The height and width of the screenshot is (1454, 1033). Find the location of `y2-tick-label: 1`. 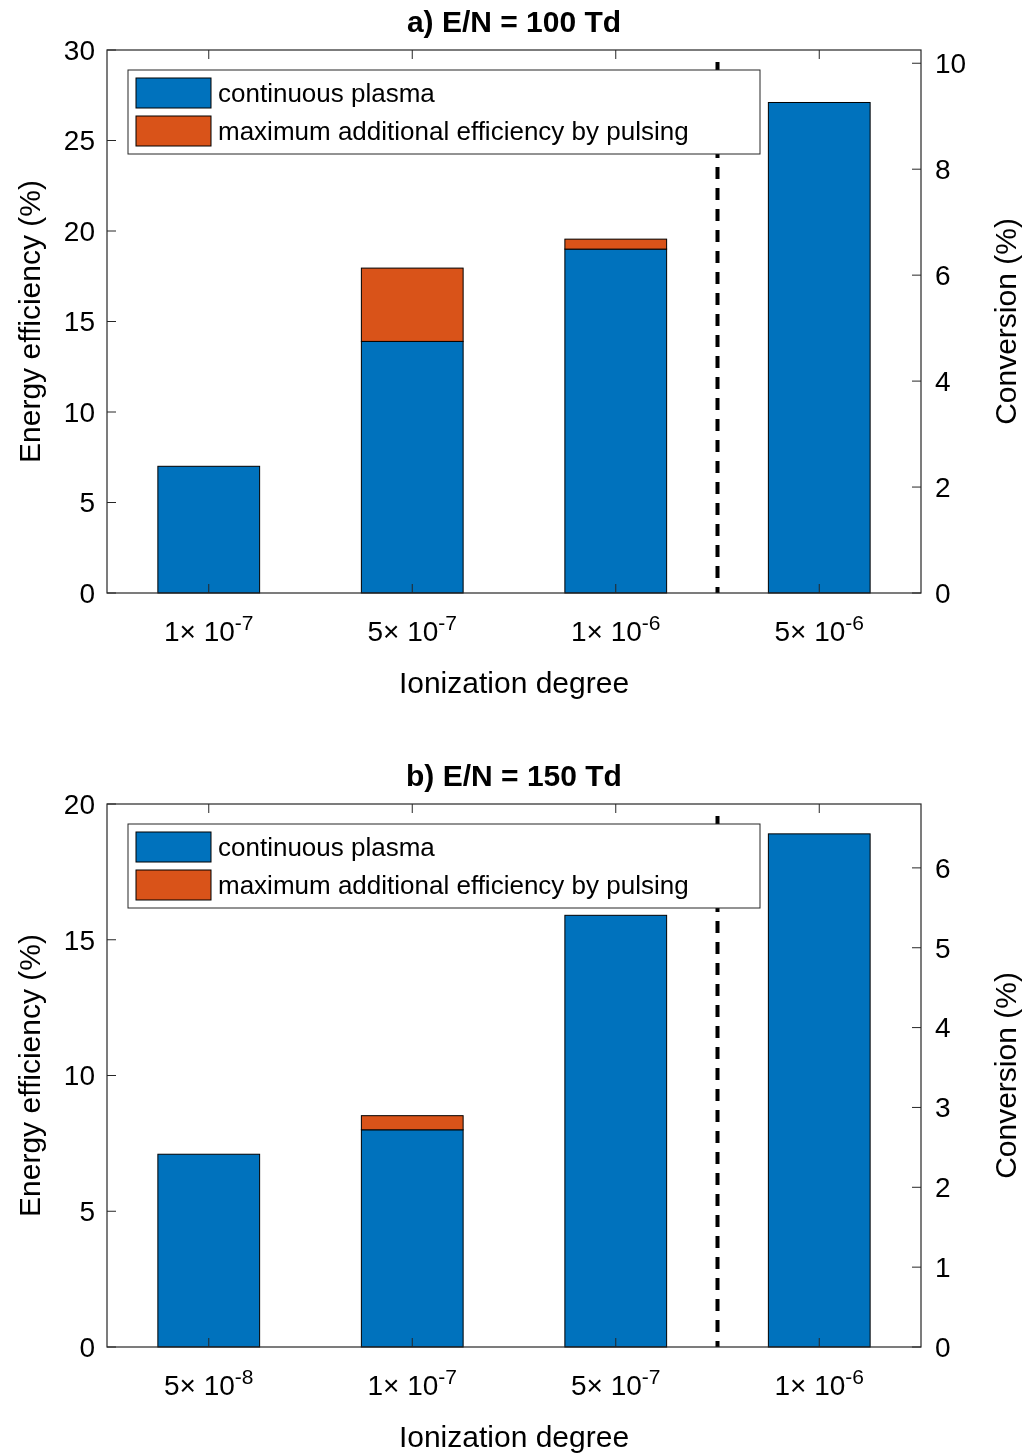

y2-tick-label: 1 is located at coordinates (943, 1267).